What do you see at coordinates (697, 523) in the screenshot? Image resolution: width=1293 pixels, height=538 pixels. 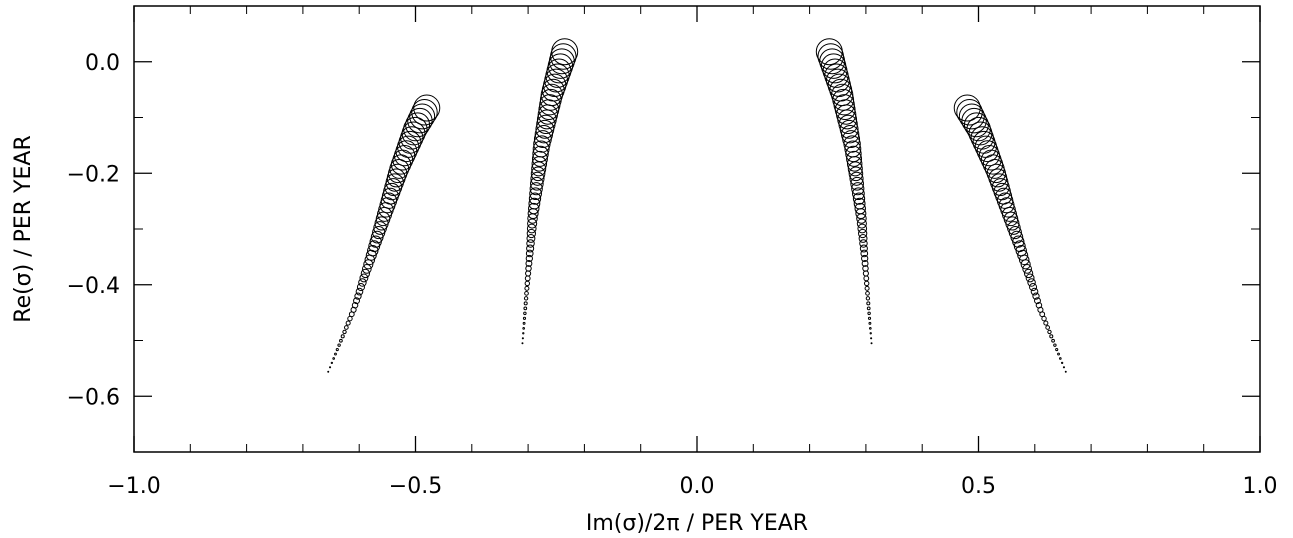 I see `x-axis-title: Im(σ)/2π / PER YEAR` at bounding box center [697, 523].